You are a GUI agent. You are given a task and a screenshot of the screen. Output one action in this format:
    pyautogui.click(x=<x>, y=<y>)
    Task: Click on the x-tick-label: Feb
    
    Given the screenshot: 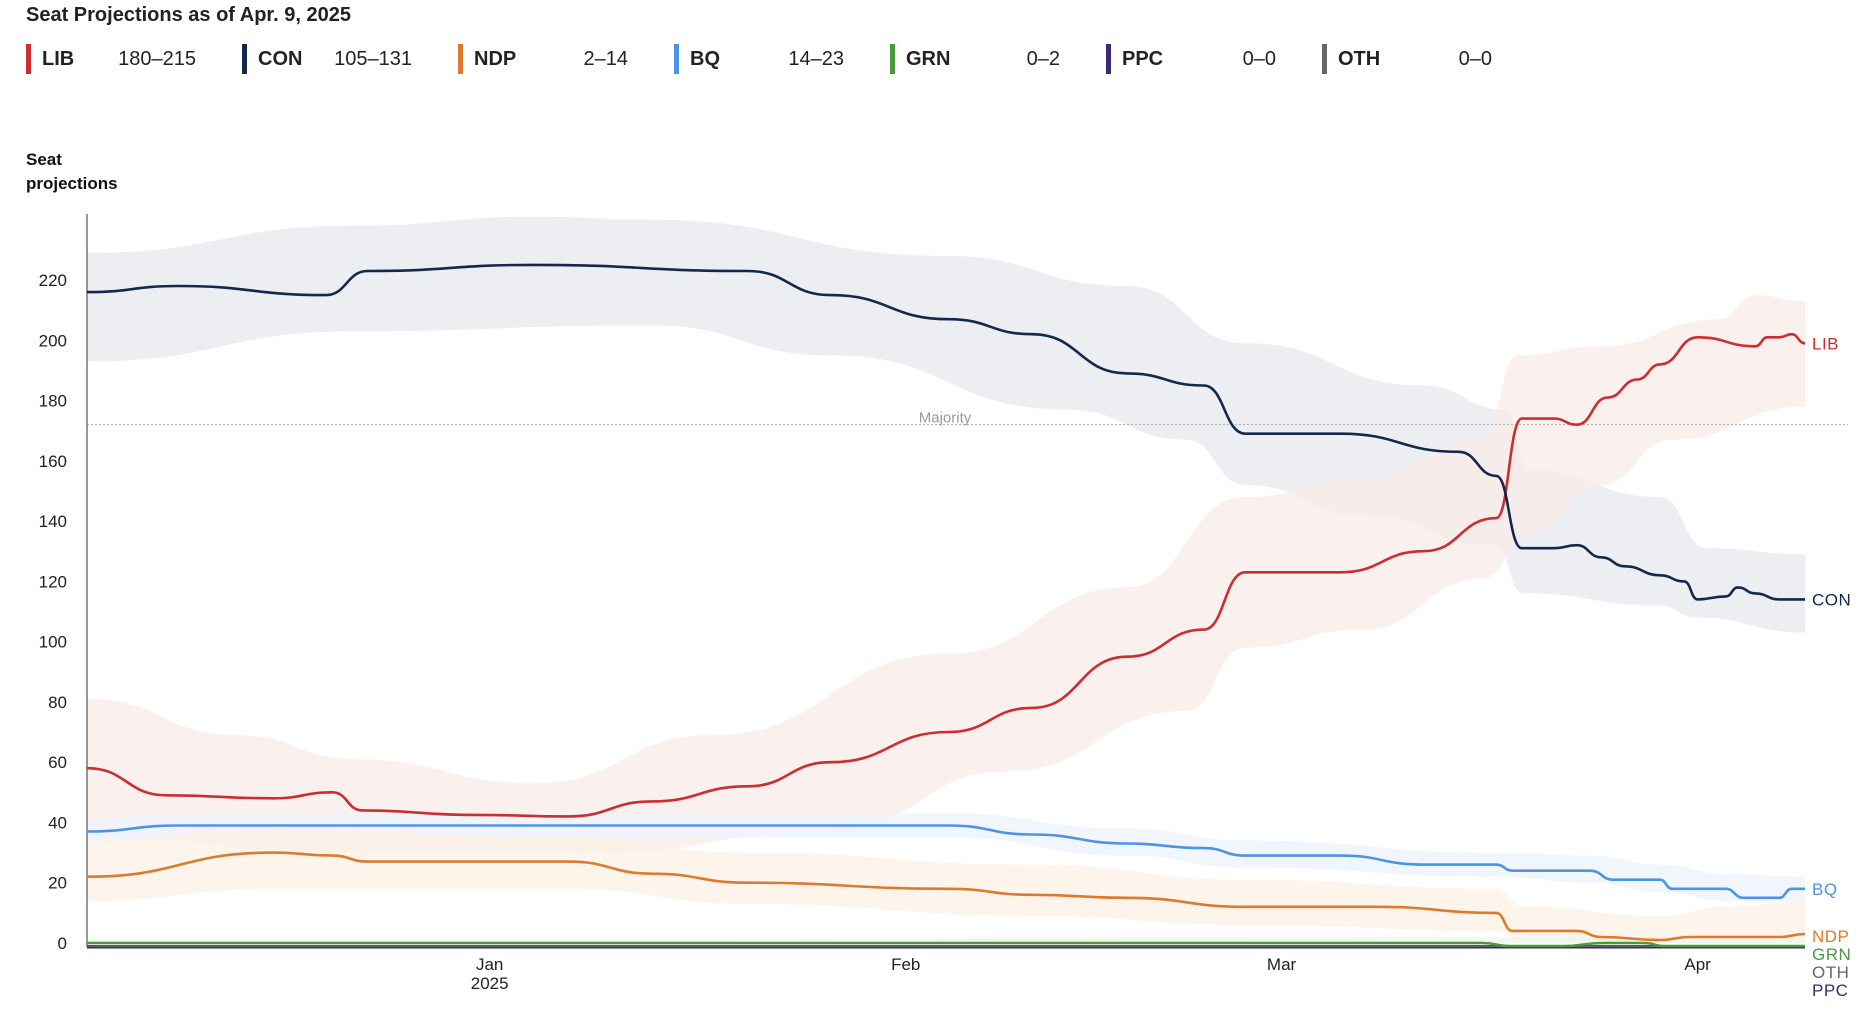 What is the action you would take?
    pyautogui.click(x=905, y=964)
    